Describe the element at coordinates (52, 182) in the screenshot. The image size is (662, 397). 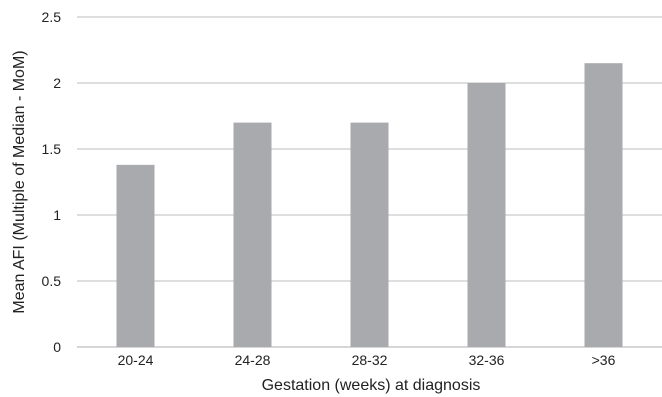
I see `y-axis-ticks: 0 0.5 1 1.5 2 2.5` at that location.